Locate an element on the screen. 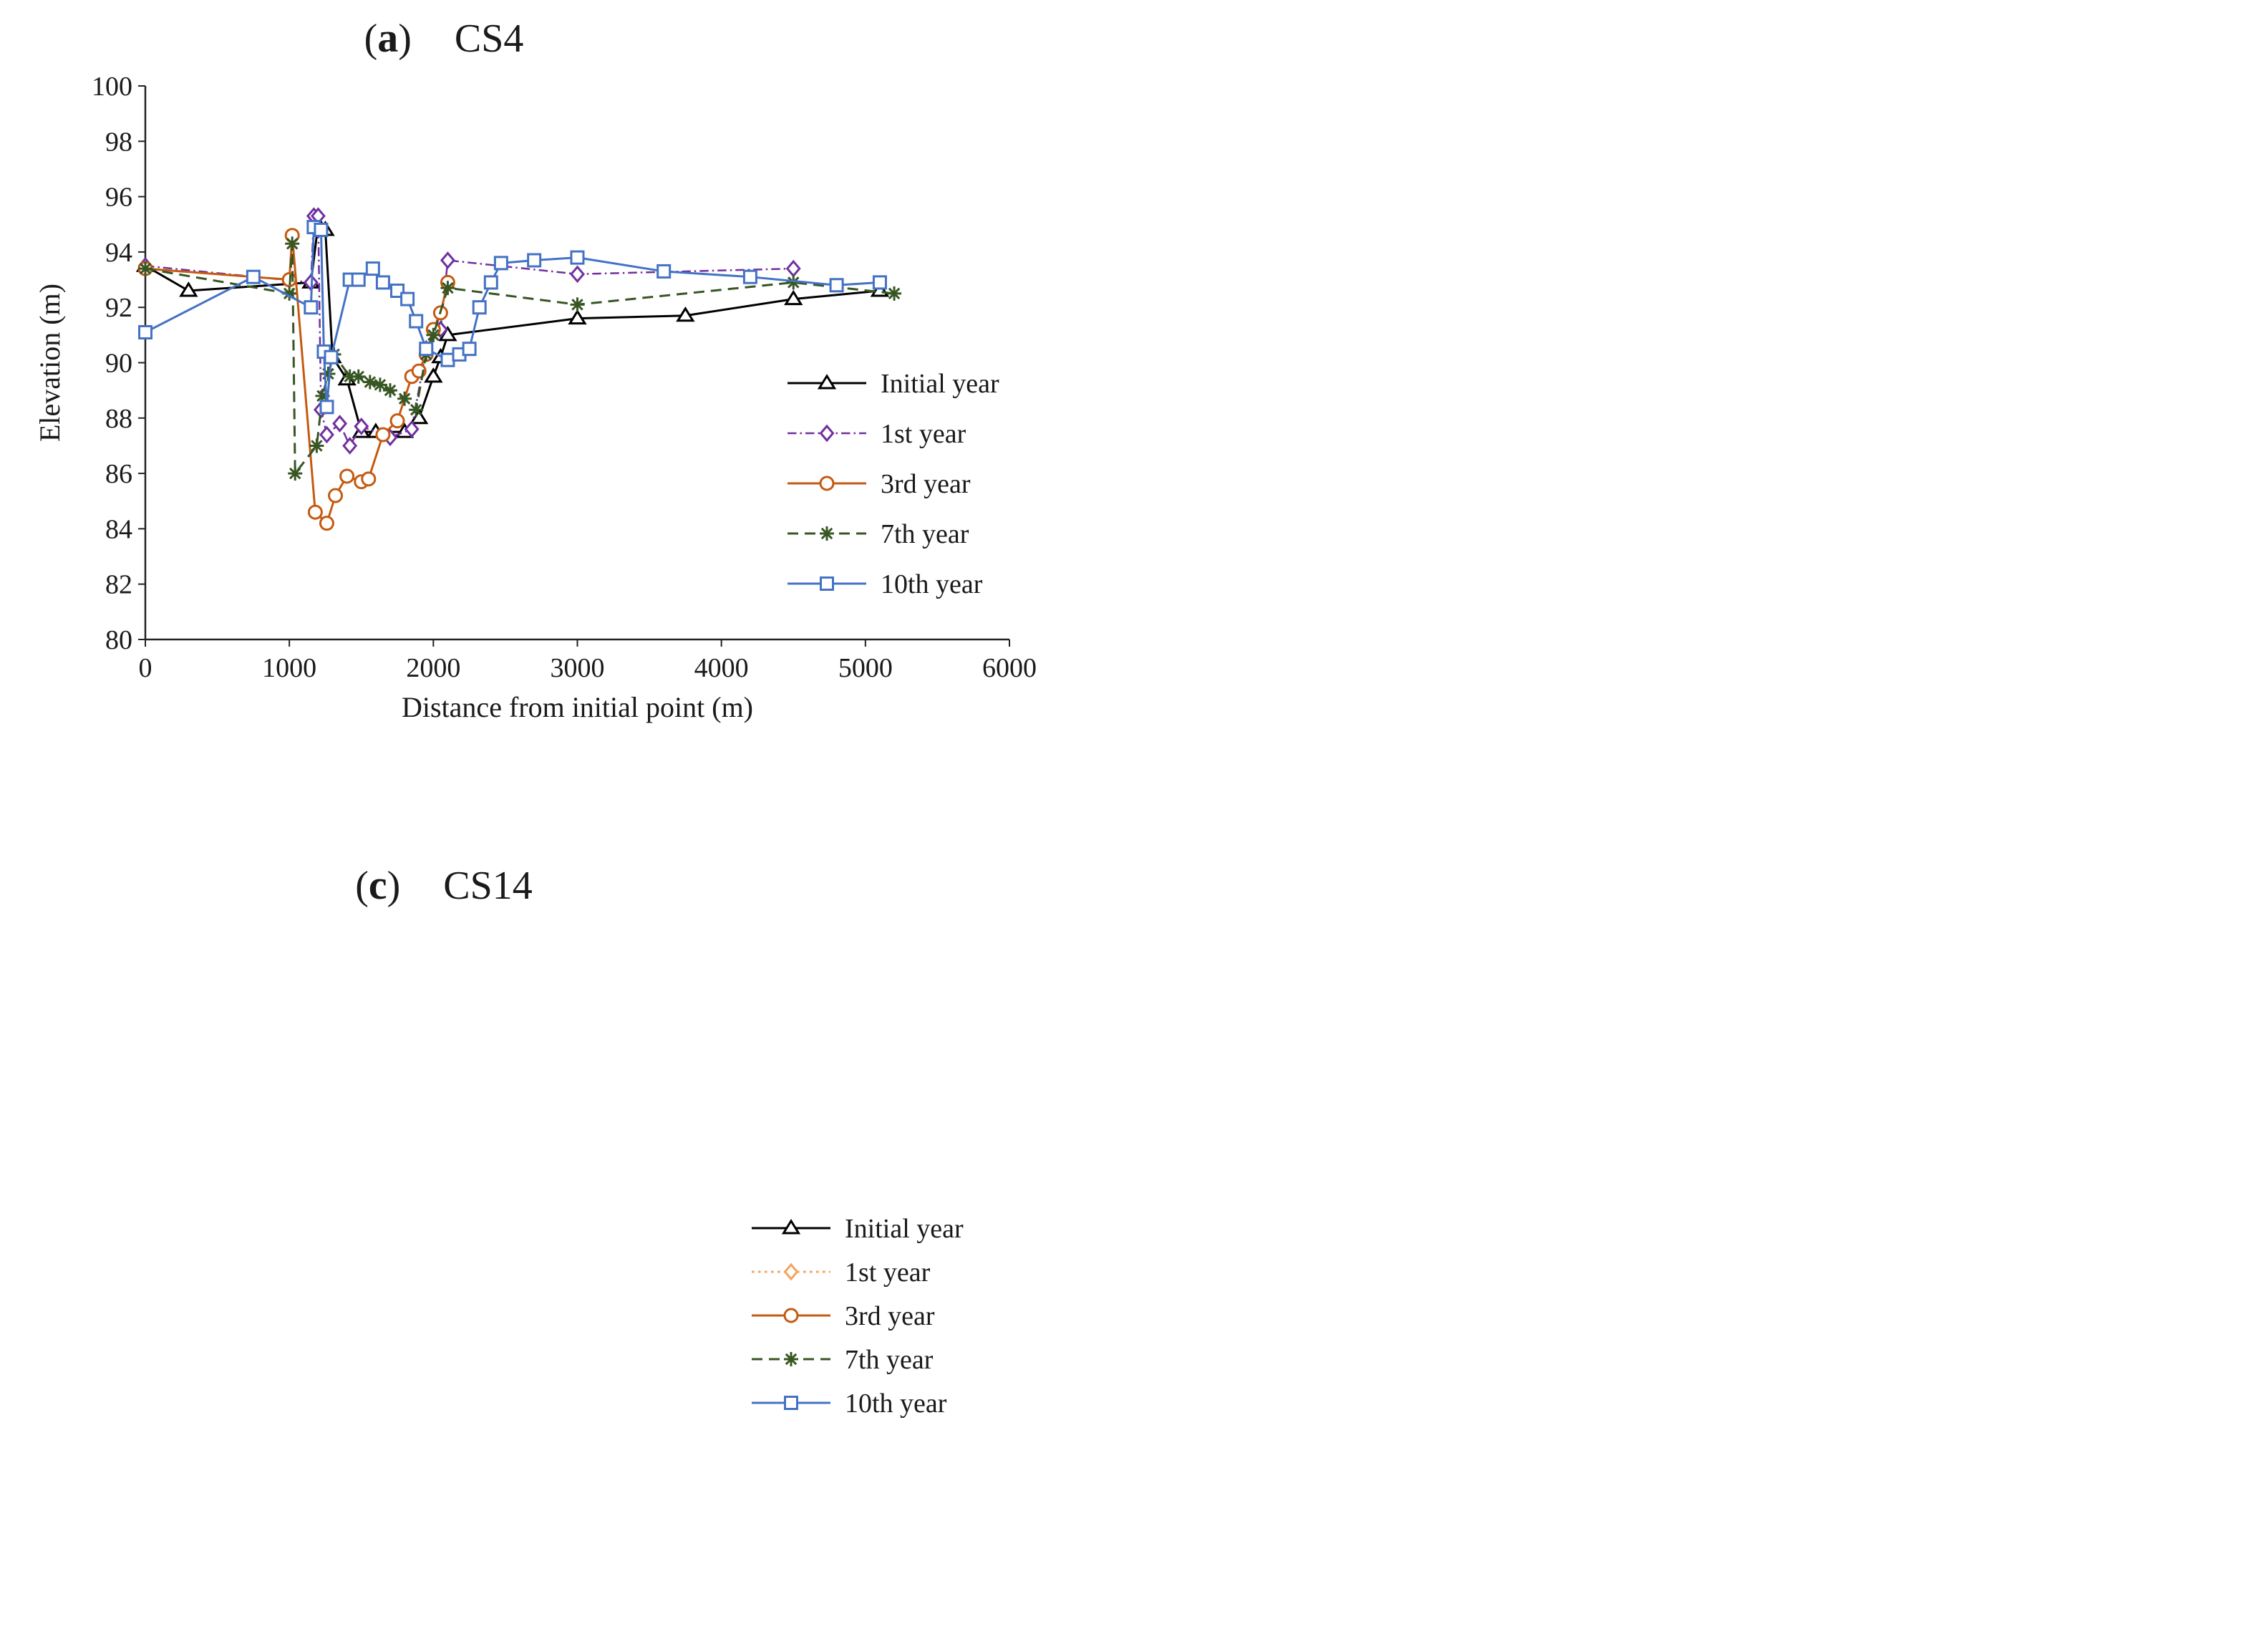 The height and width of the screenshot is (1632, 2268). y-tick-label: 86 is located at coordinates (118, 474).